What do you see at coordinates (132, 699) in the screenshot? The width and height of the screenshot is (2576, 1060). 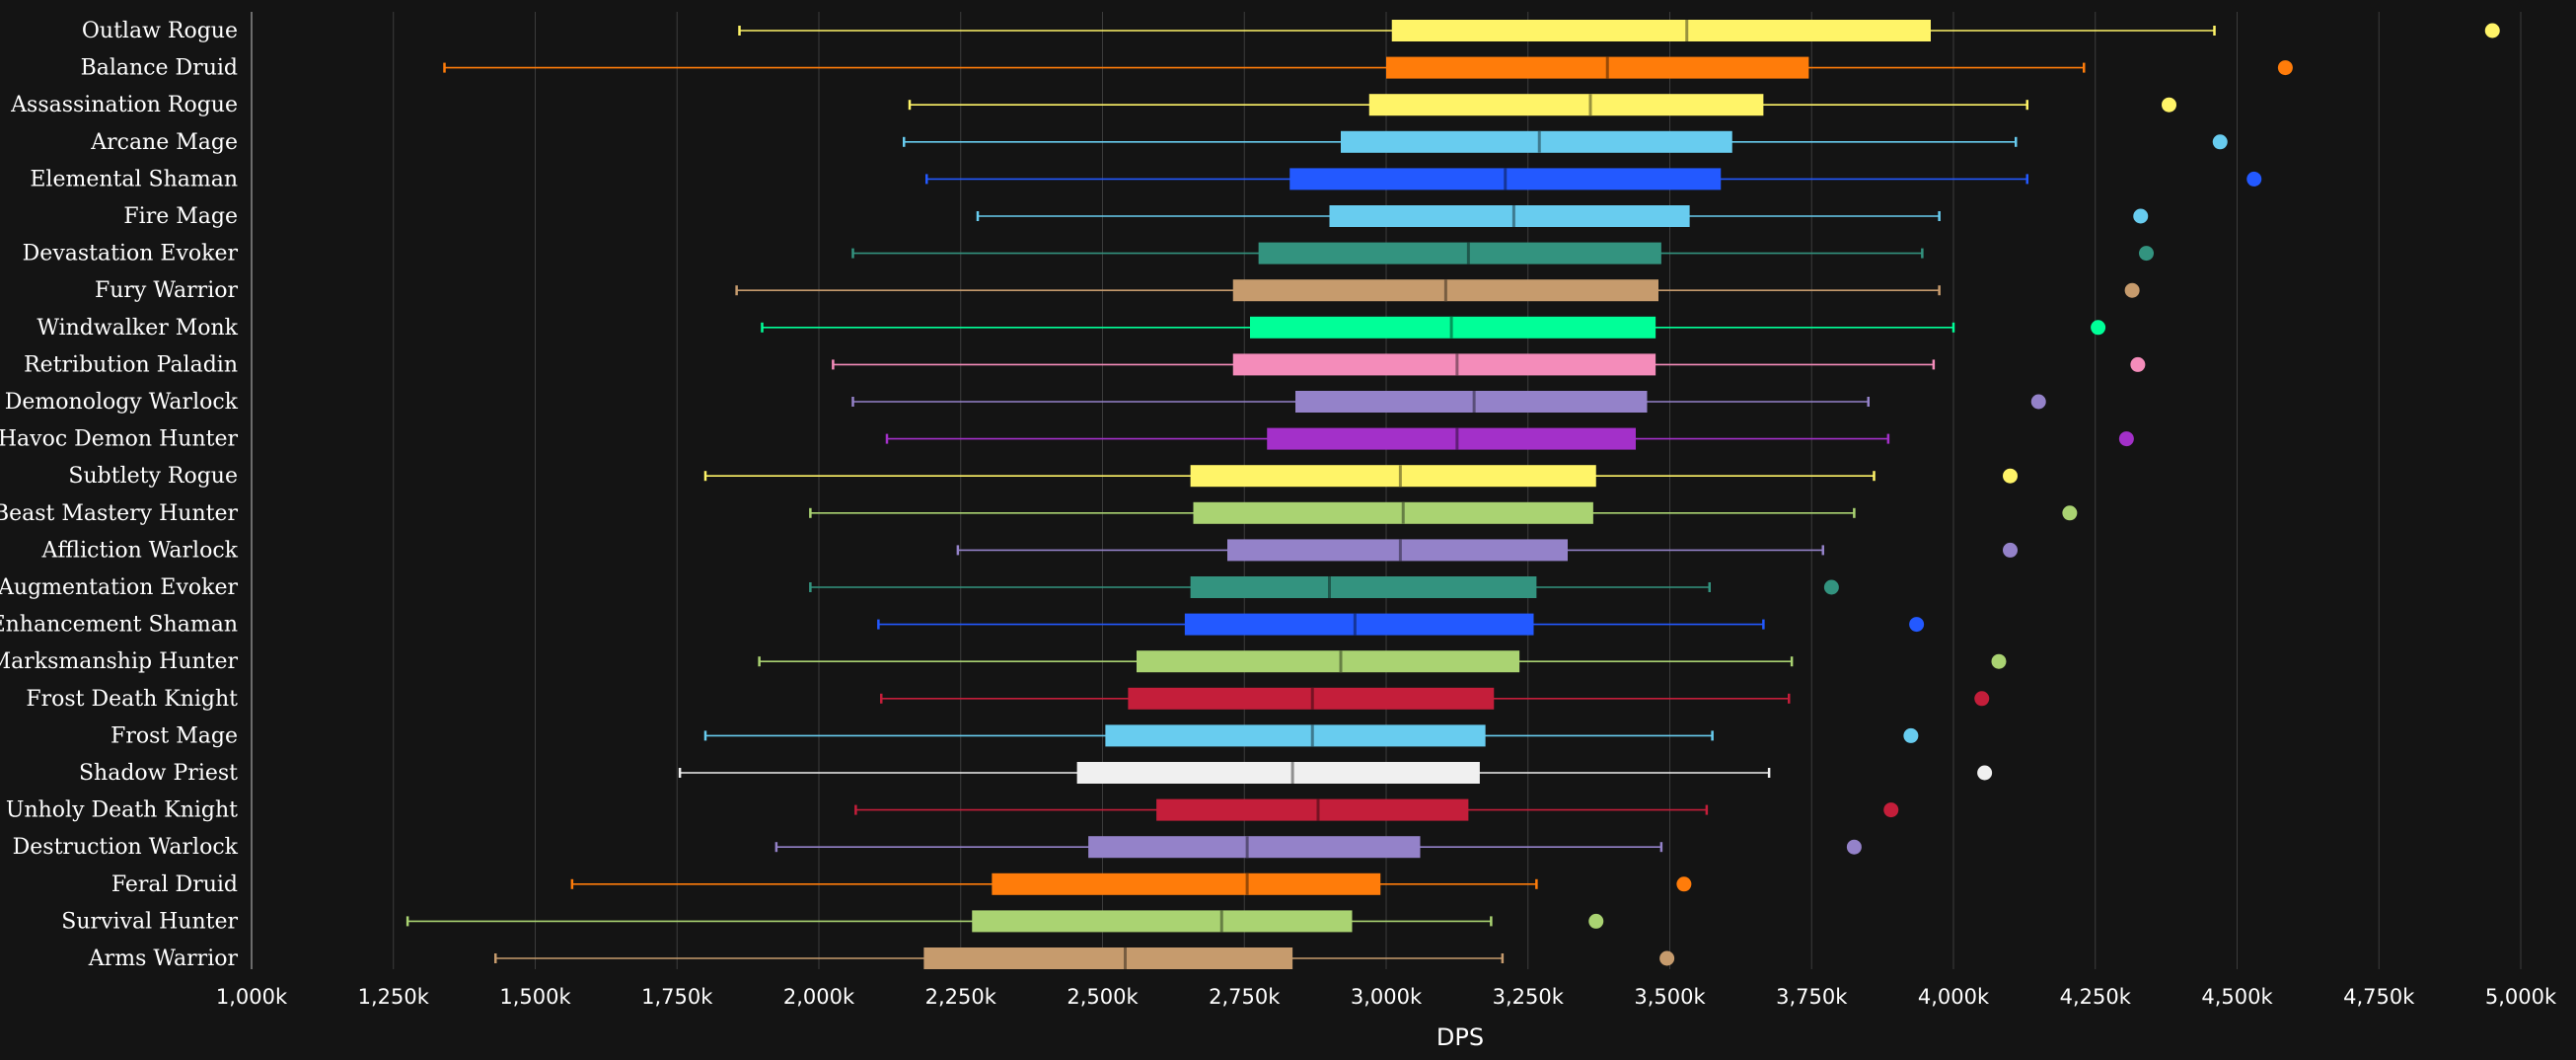 I see `category-label: Frost Death Knight` at bounding box center [132, 699].